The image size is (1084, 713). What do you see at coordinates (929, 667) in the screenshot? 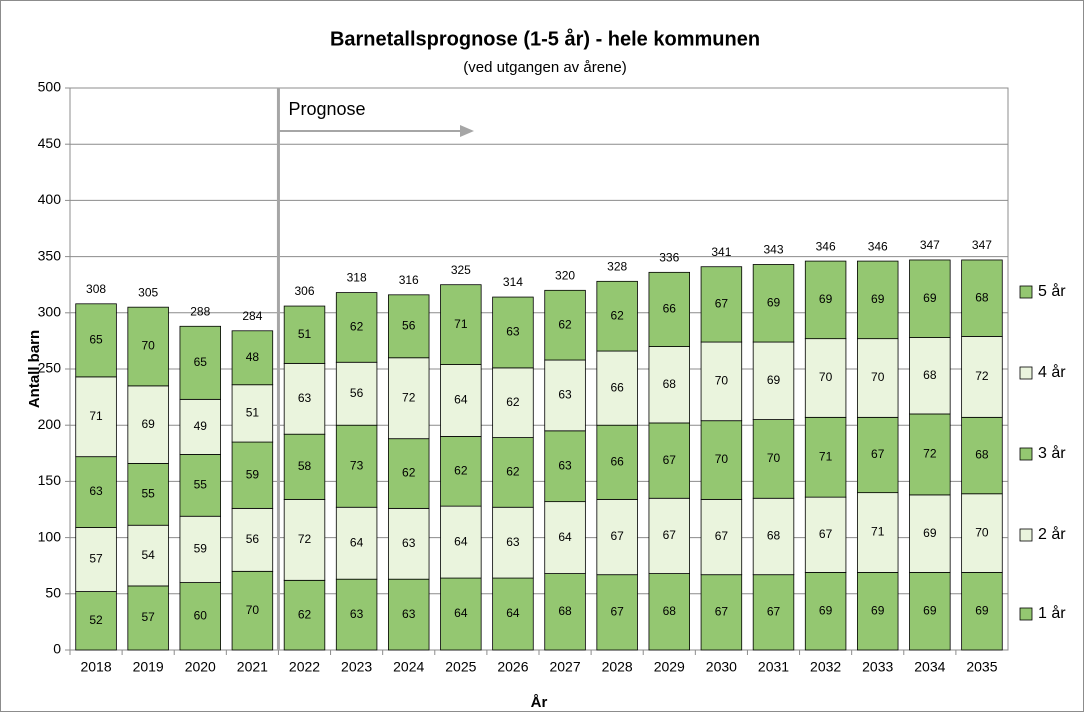
I see `x-tick-label: 2034` at bounding box center [929, 667].